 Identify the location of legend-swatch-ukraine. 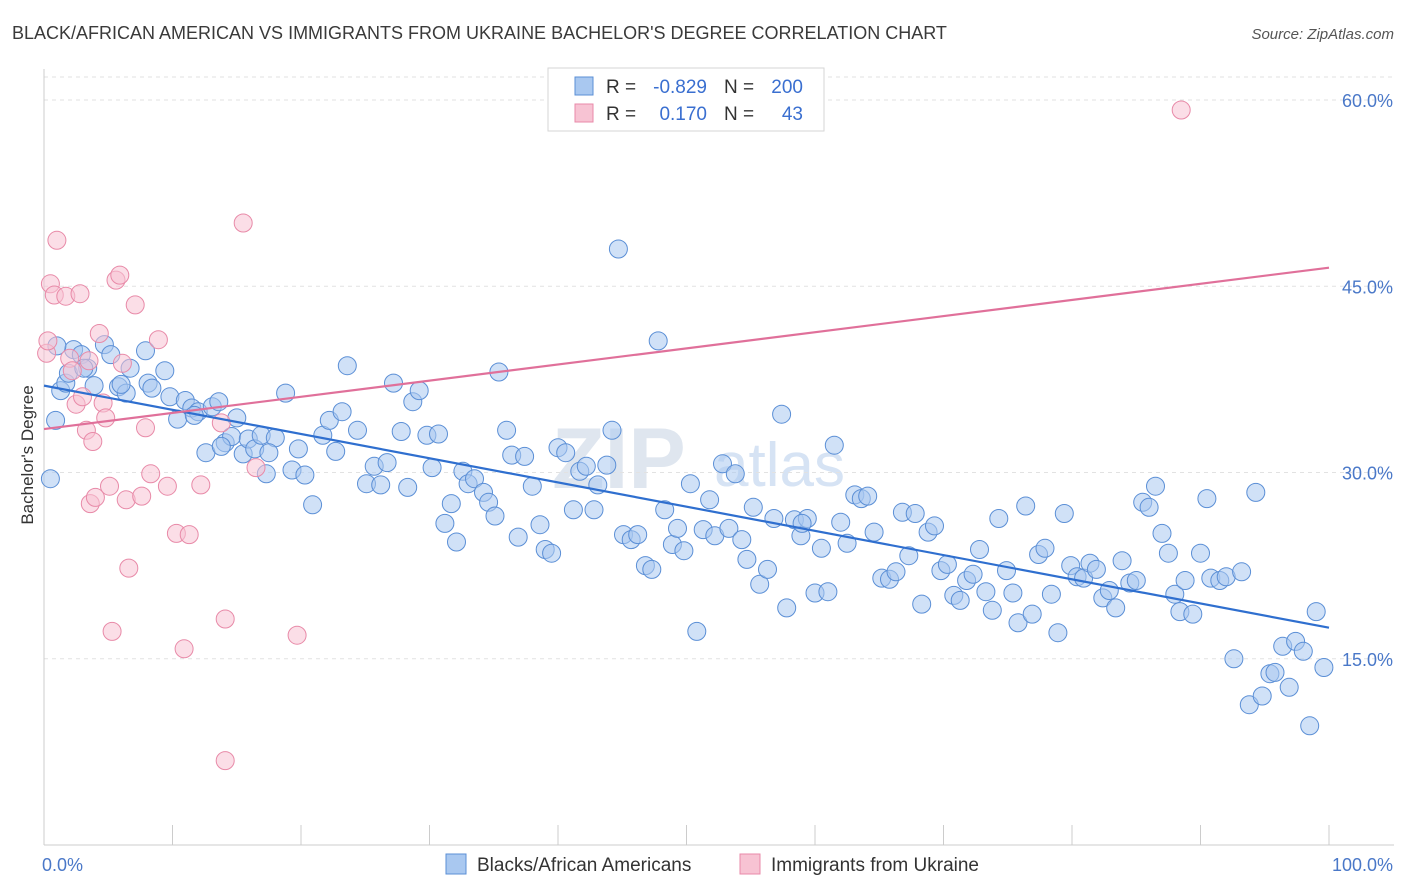
(750, 864).